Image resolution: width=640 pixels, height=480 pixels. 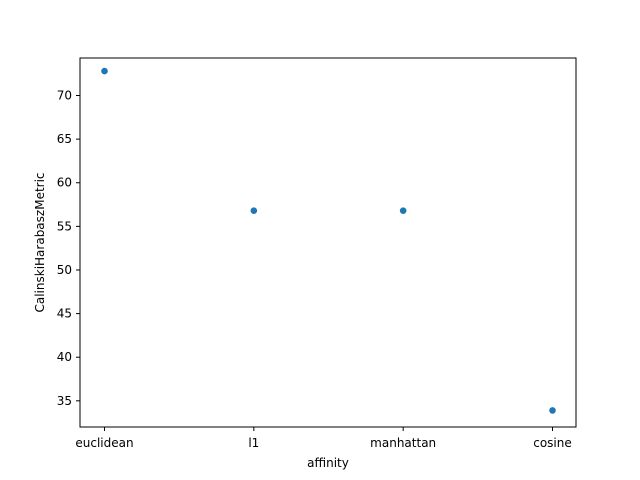 What do you see at coordinates (64, 96) in the screenshot?
I see `y-tick-label: 70` at bounding box center [64, 96].